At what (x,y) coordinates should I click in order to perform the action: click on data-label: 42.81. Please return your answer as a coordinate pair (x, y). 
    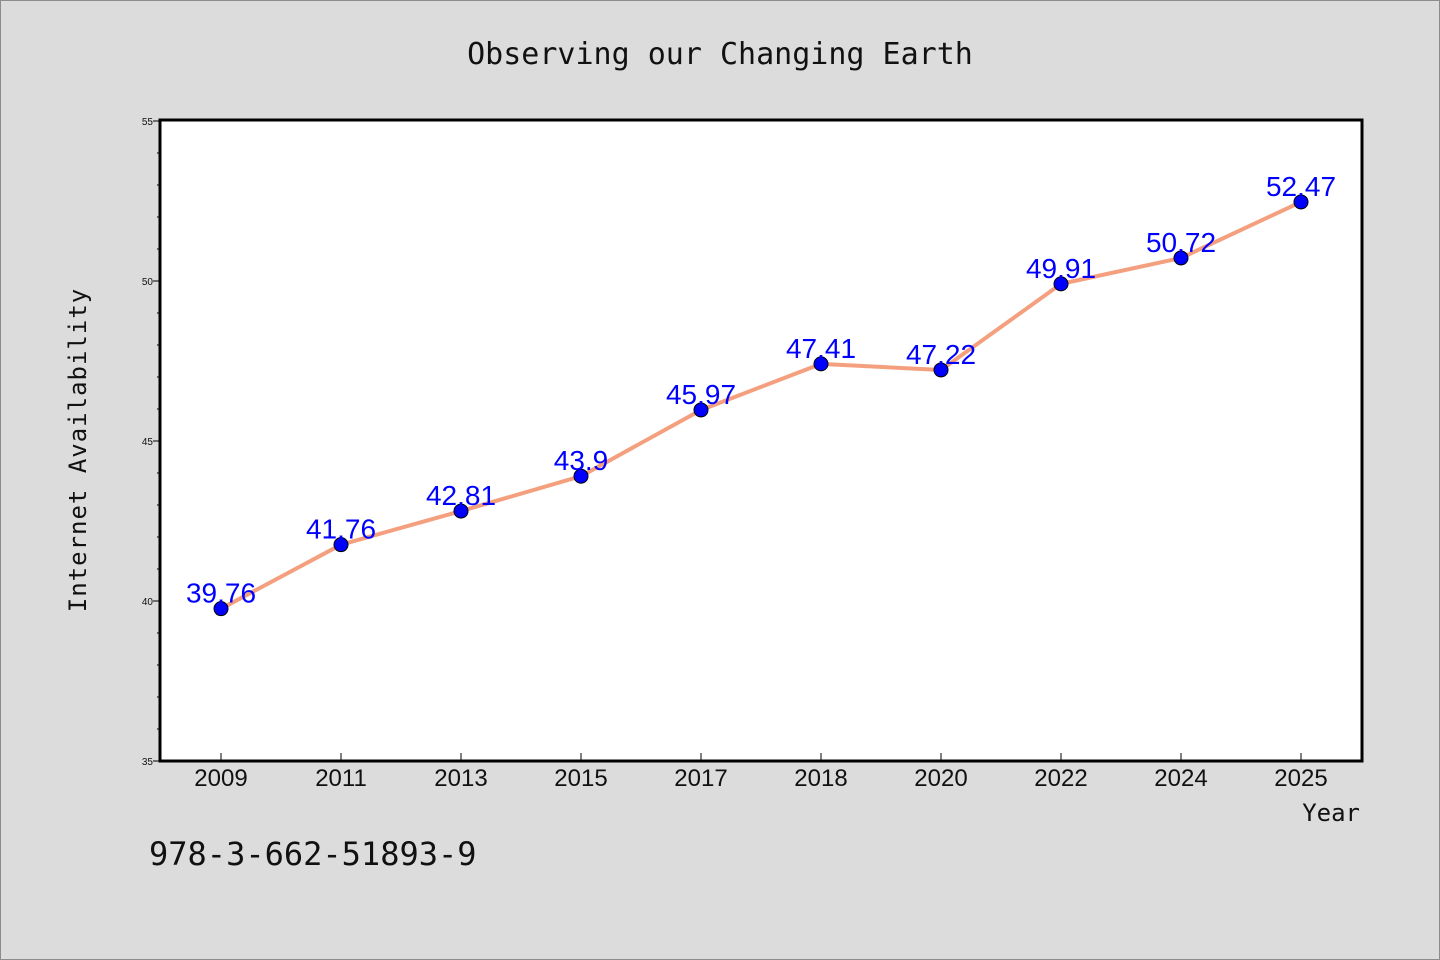
    Looking at the image, I should click on (461, 495).